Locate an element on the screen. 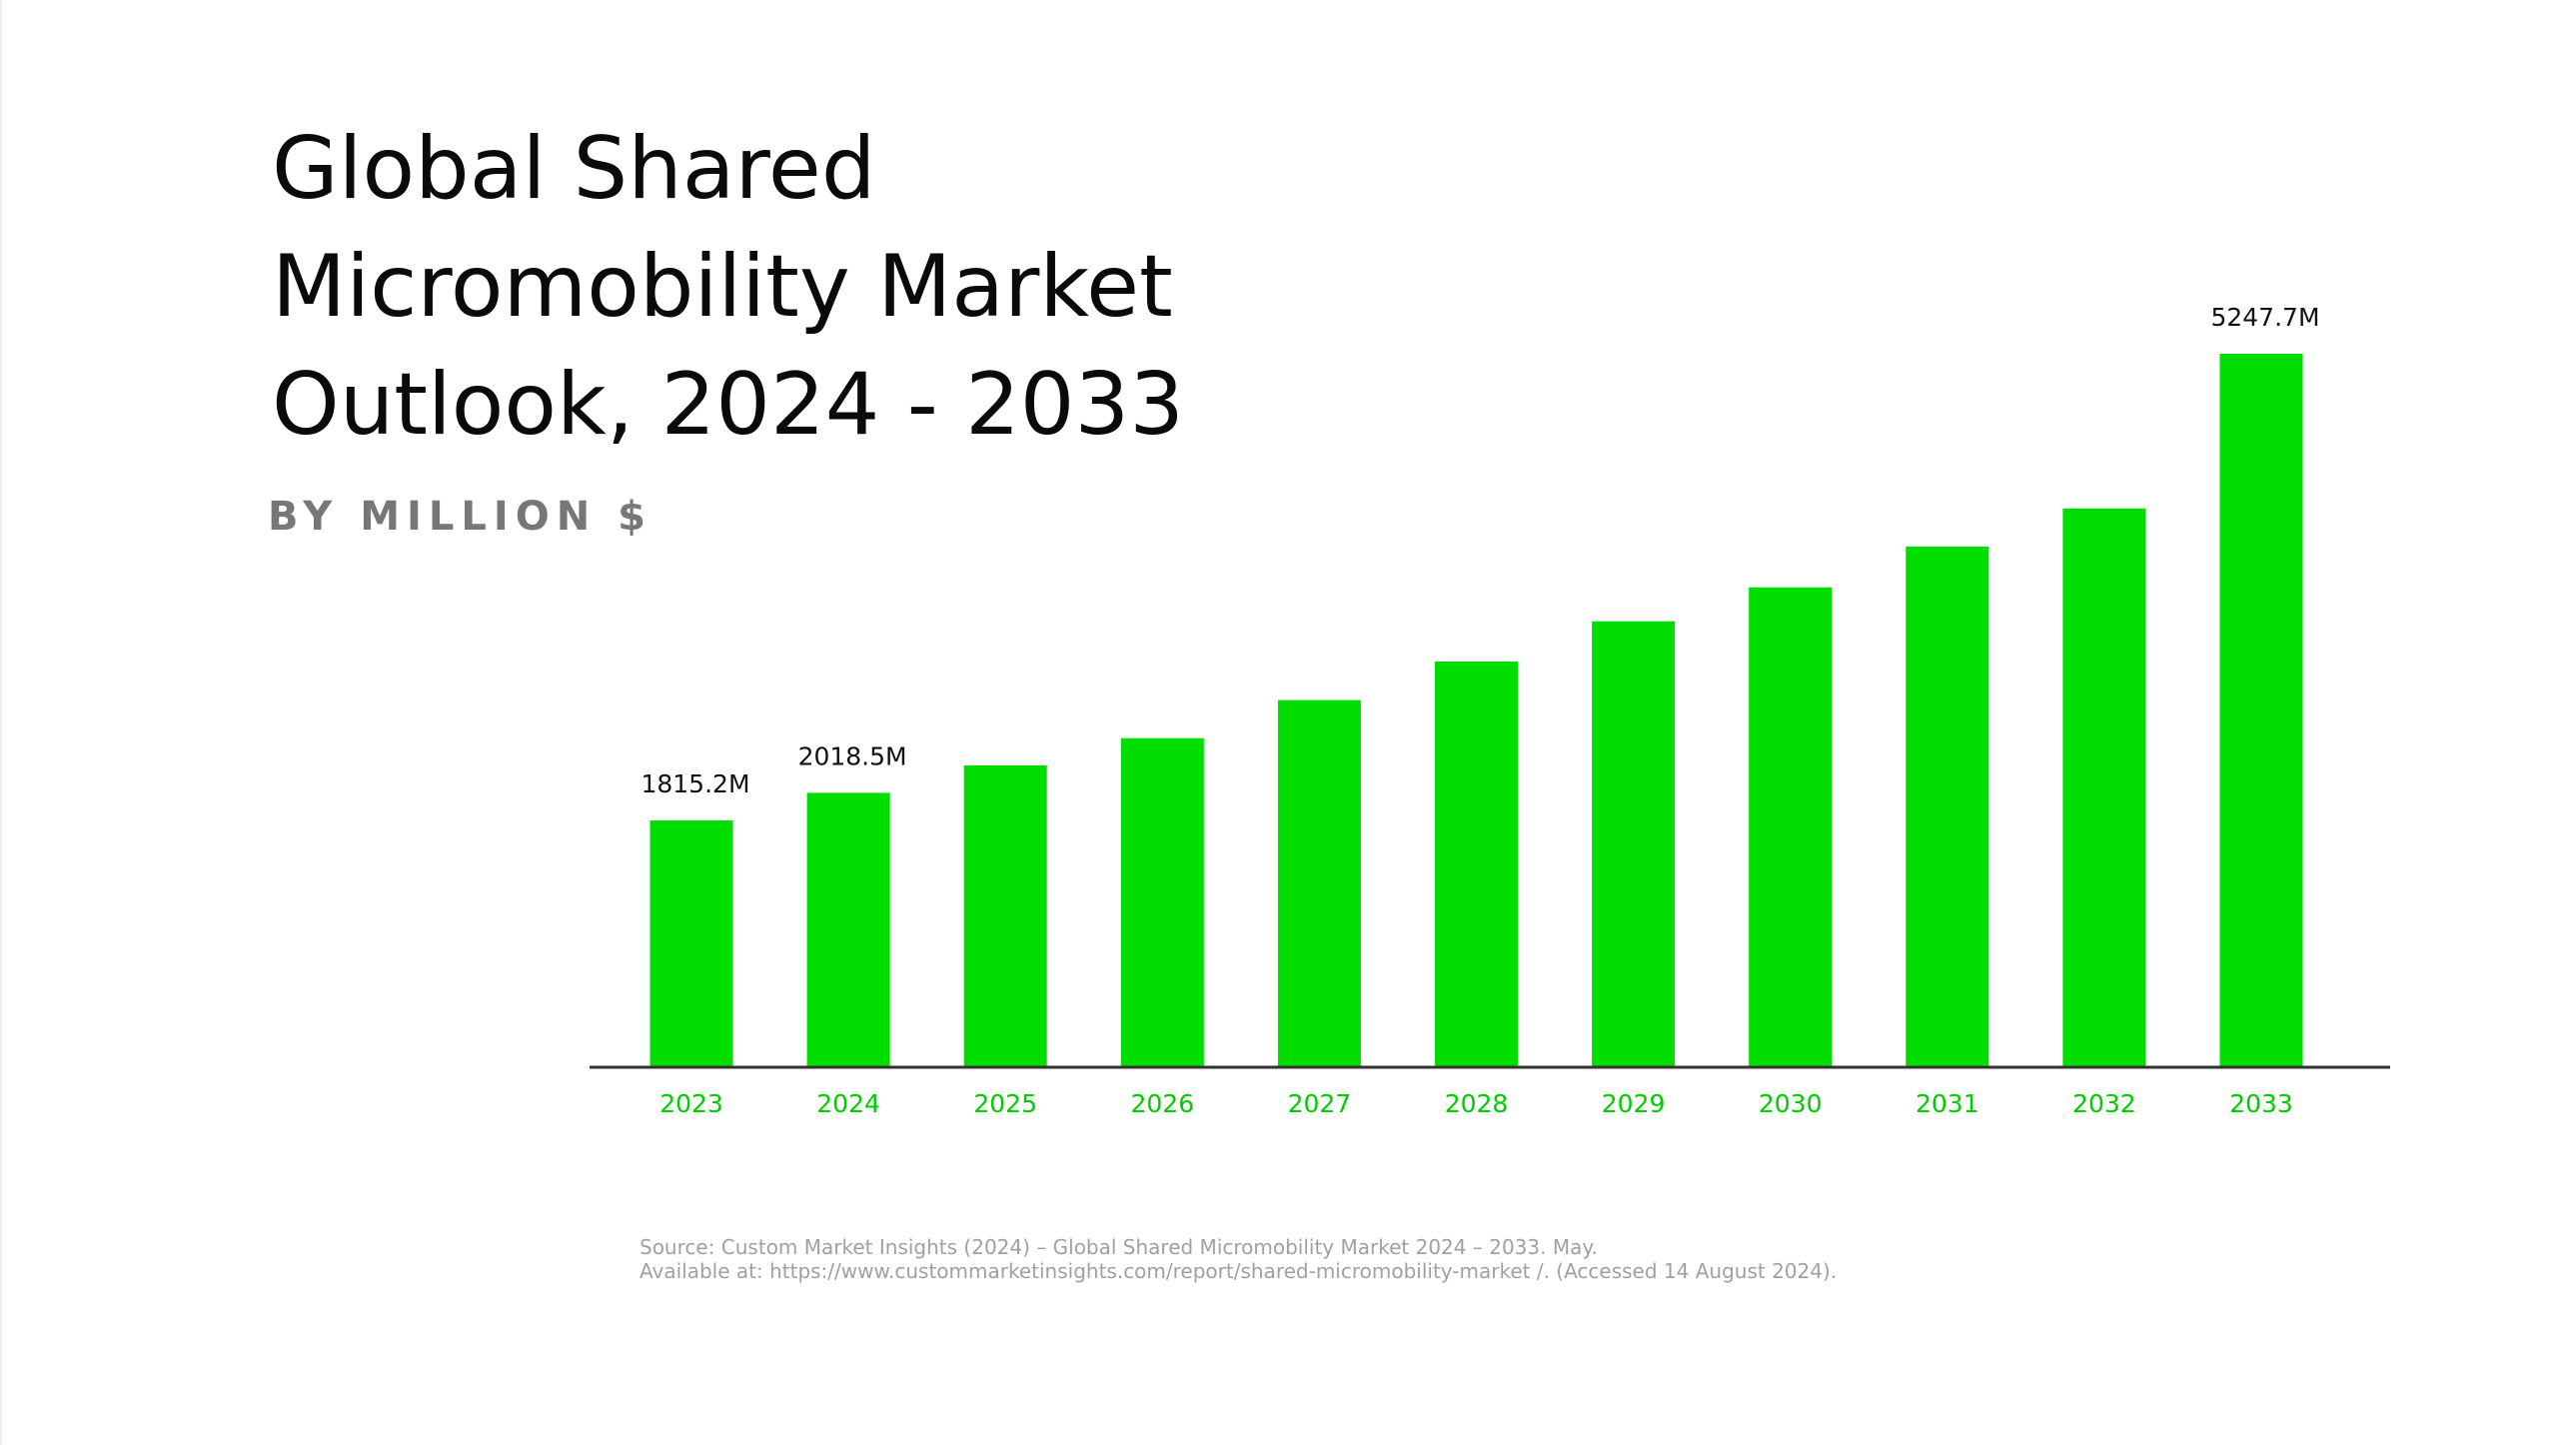 The height and width of the screenshot is (1445, 2576). x-tick-label-2023: 2023 is located at coordinates (691, 1103).